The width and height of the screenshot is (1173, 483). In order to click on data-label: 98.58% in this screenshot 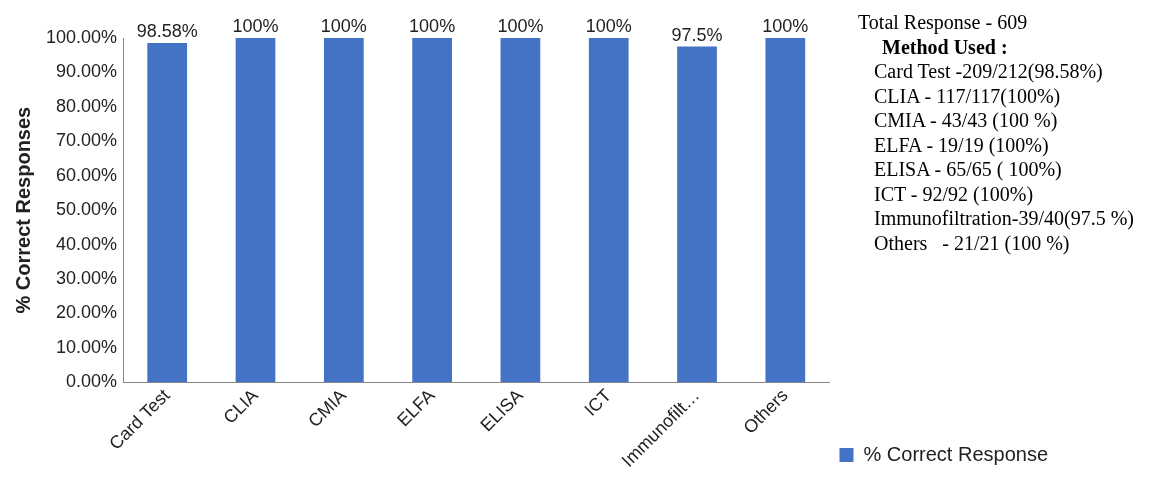, I will do `click(167, 30)`.